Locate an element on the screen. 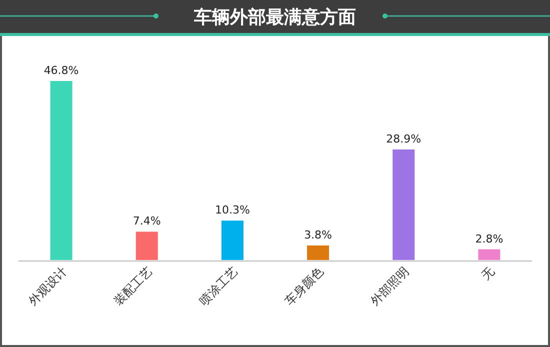 Image resolution: width=550 pixels, height=347 pixels. x-tick-label: 外观设计 is located at coordinates (48, 286).